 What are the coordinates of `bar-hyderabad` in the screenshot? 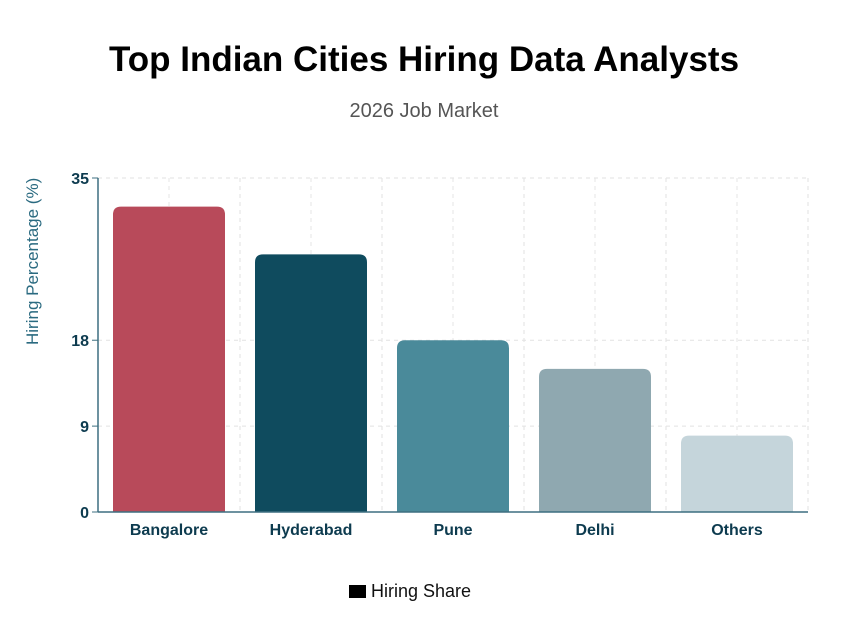 It's located at (311, 383).